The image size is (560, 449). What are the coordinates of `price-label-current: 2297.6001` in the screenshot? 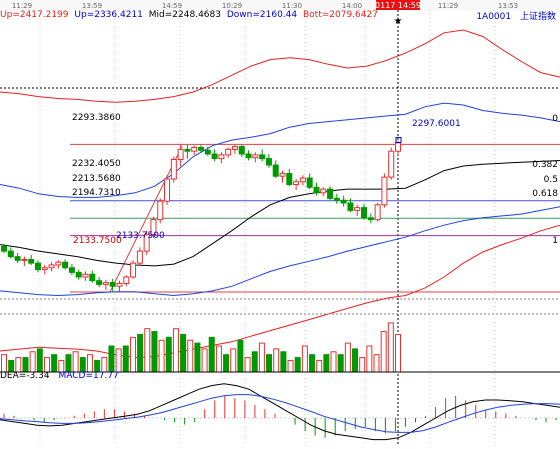 It's located at (436, 124).